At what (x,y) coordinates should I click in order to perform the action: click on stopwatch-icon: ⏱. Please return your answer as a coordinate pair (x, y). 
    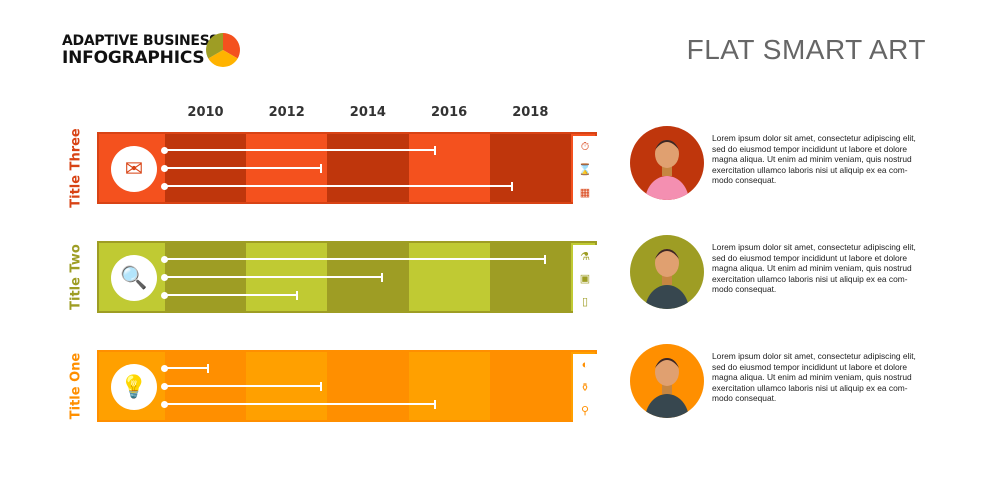
    Looking at the image, I should click on (585, 146).